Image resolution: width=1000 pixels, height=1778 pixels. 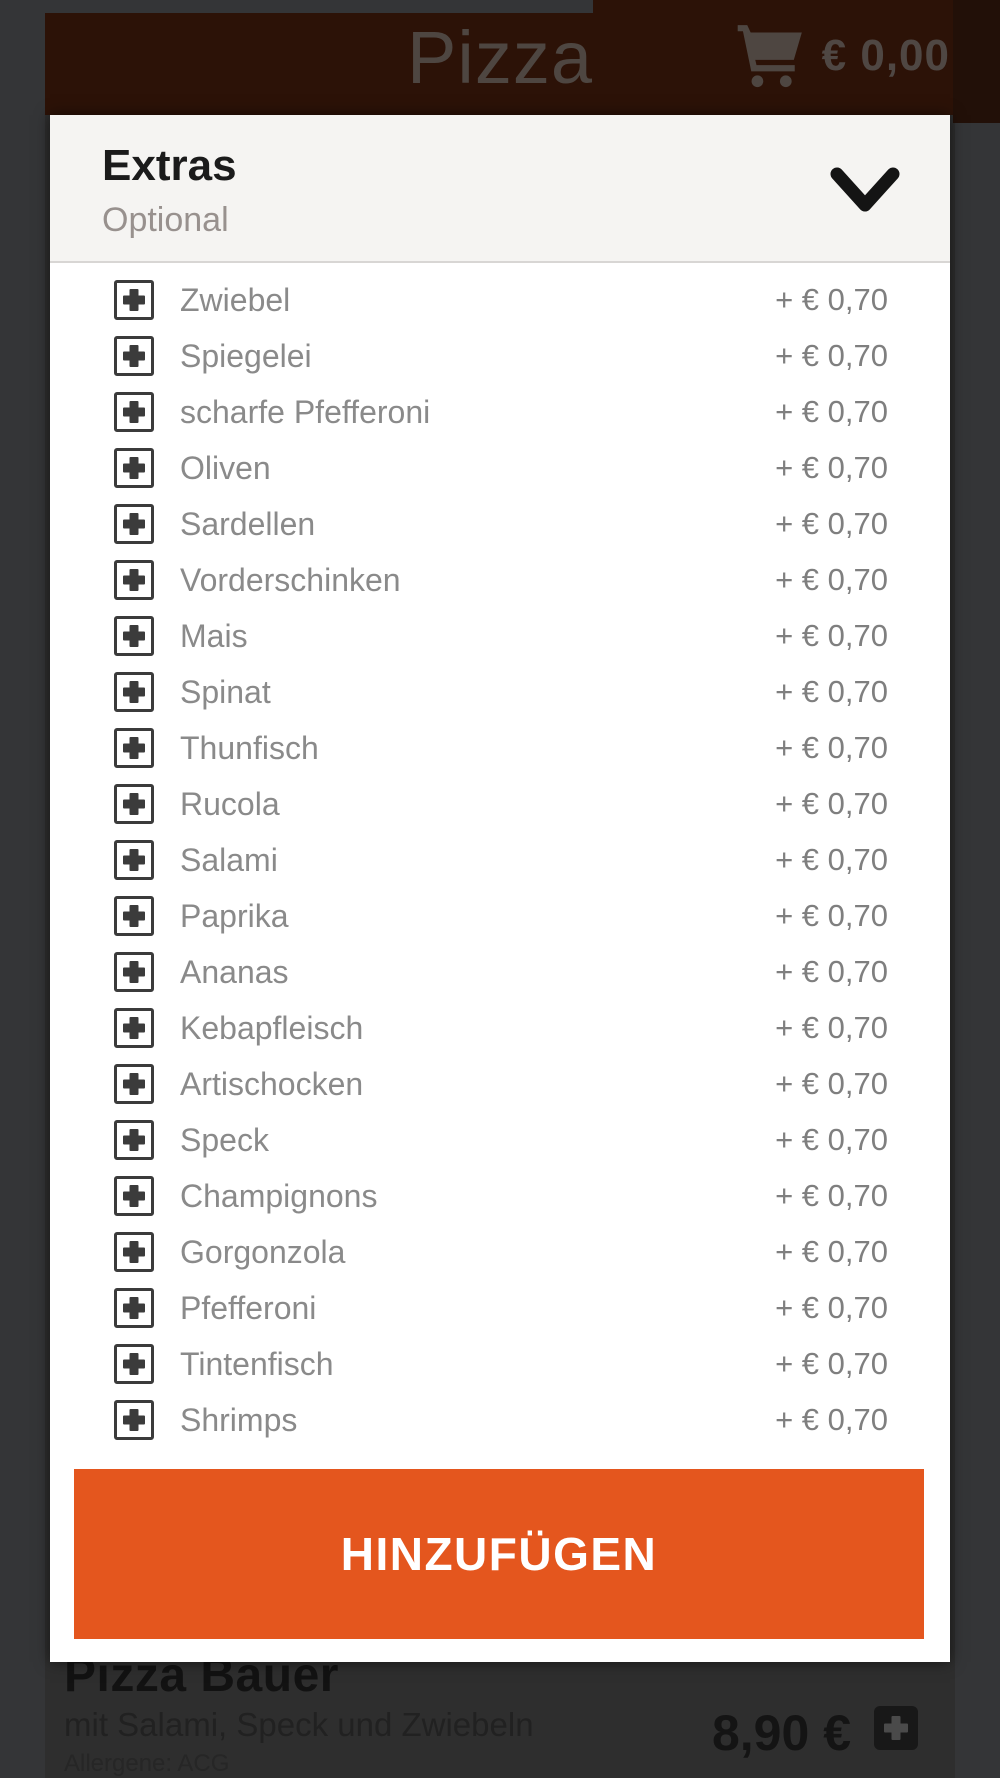 I want to click on extra-item-label: Spinat, so click(x=225, y=691).